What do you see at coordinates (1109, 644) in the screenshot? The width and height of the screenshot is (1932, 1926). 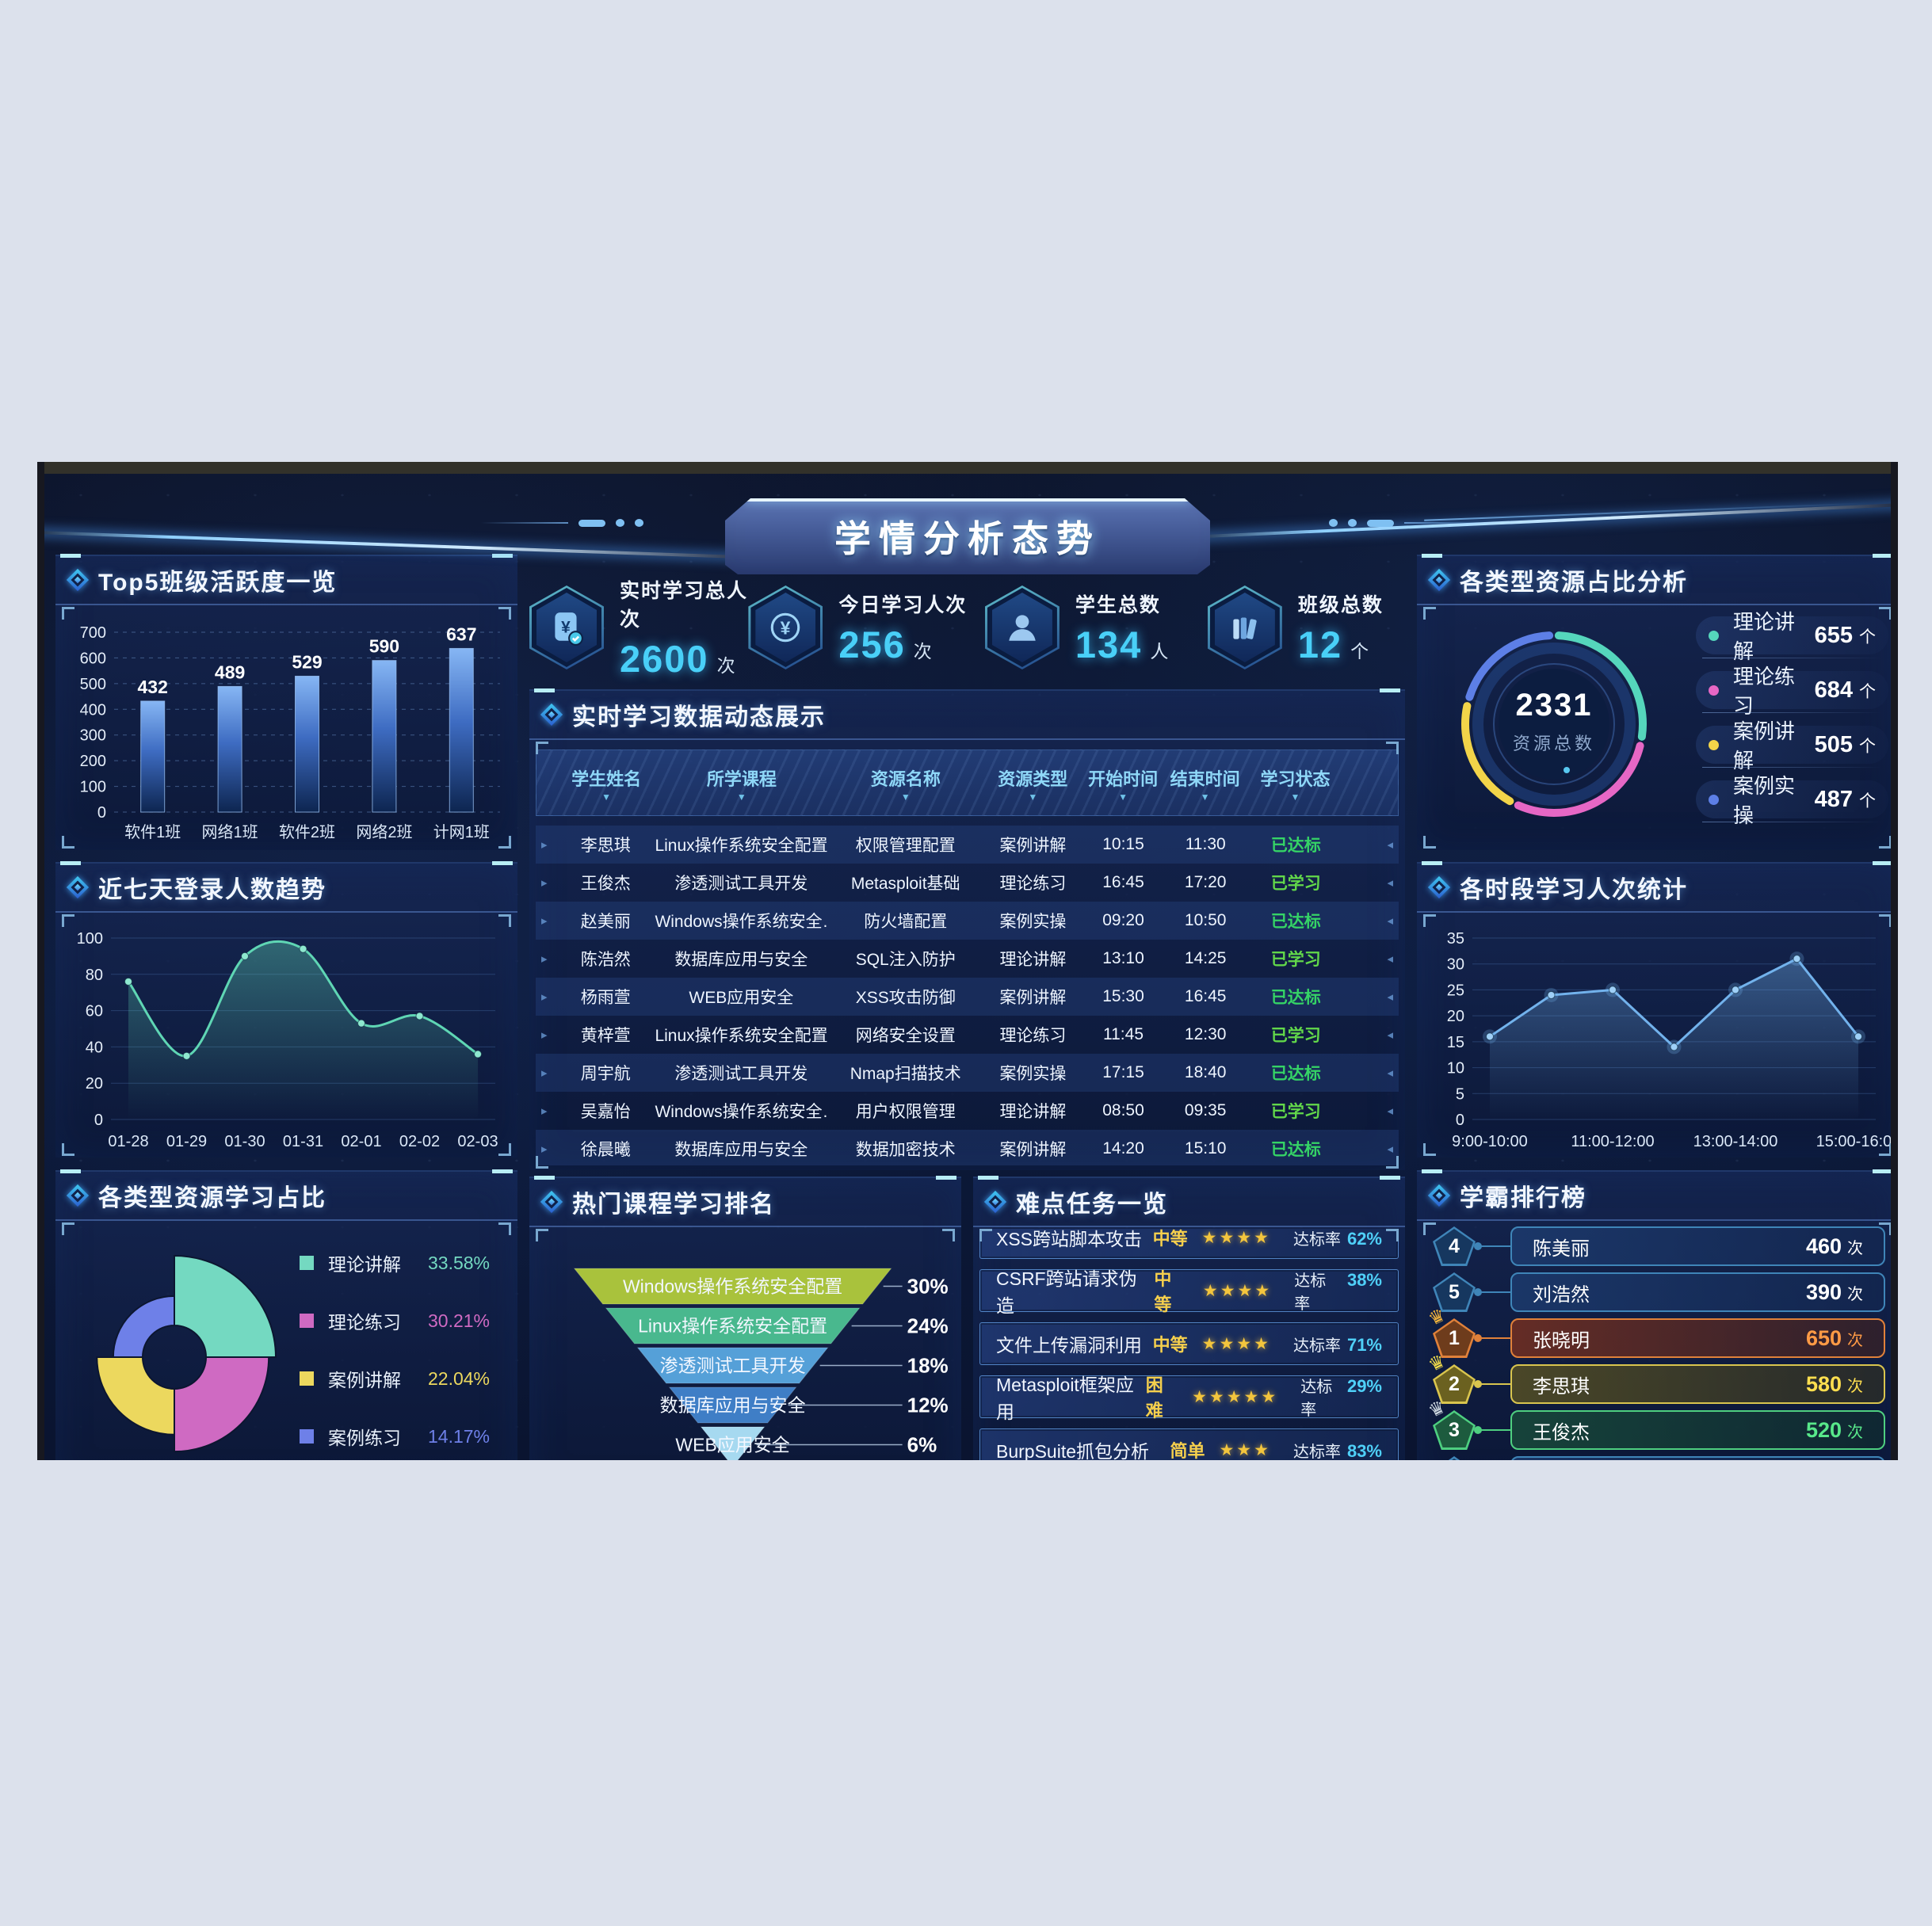 I see `kpi-number: 134` at bounding box center [1109, 644].